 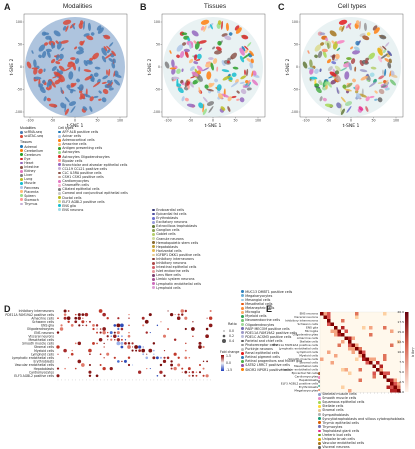 I want to click on heatmap-row-label: Hepatoblasts, so click(x=309, y=380).